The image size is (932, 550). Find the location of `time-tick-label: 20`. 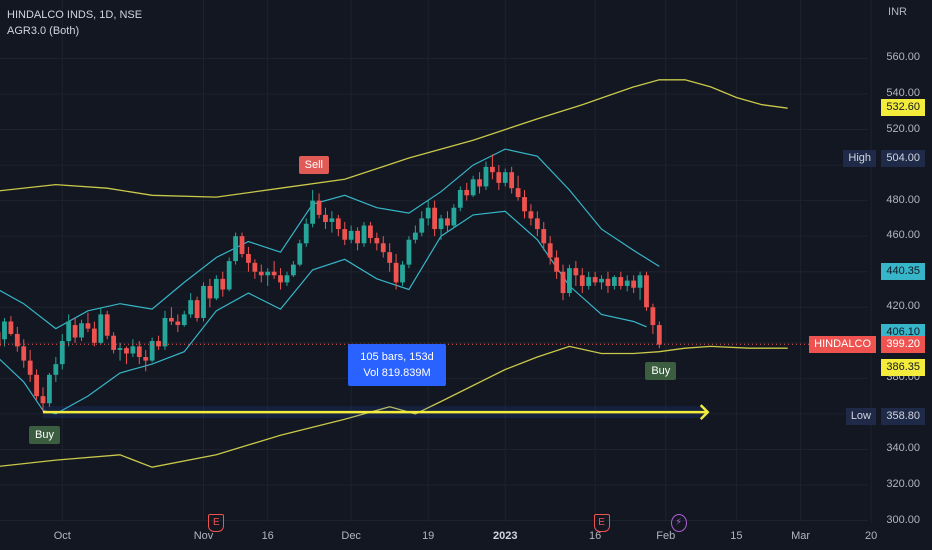

time-tick-label: 20 is located at coordinates (871, 536).